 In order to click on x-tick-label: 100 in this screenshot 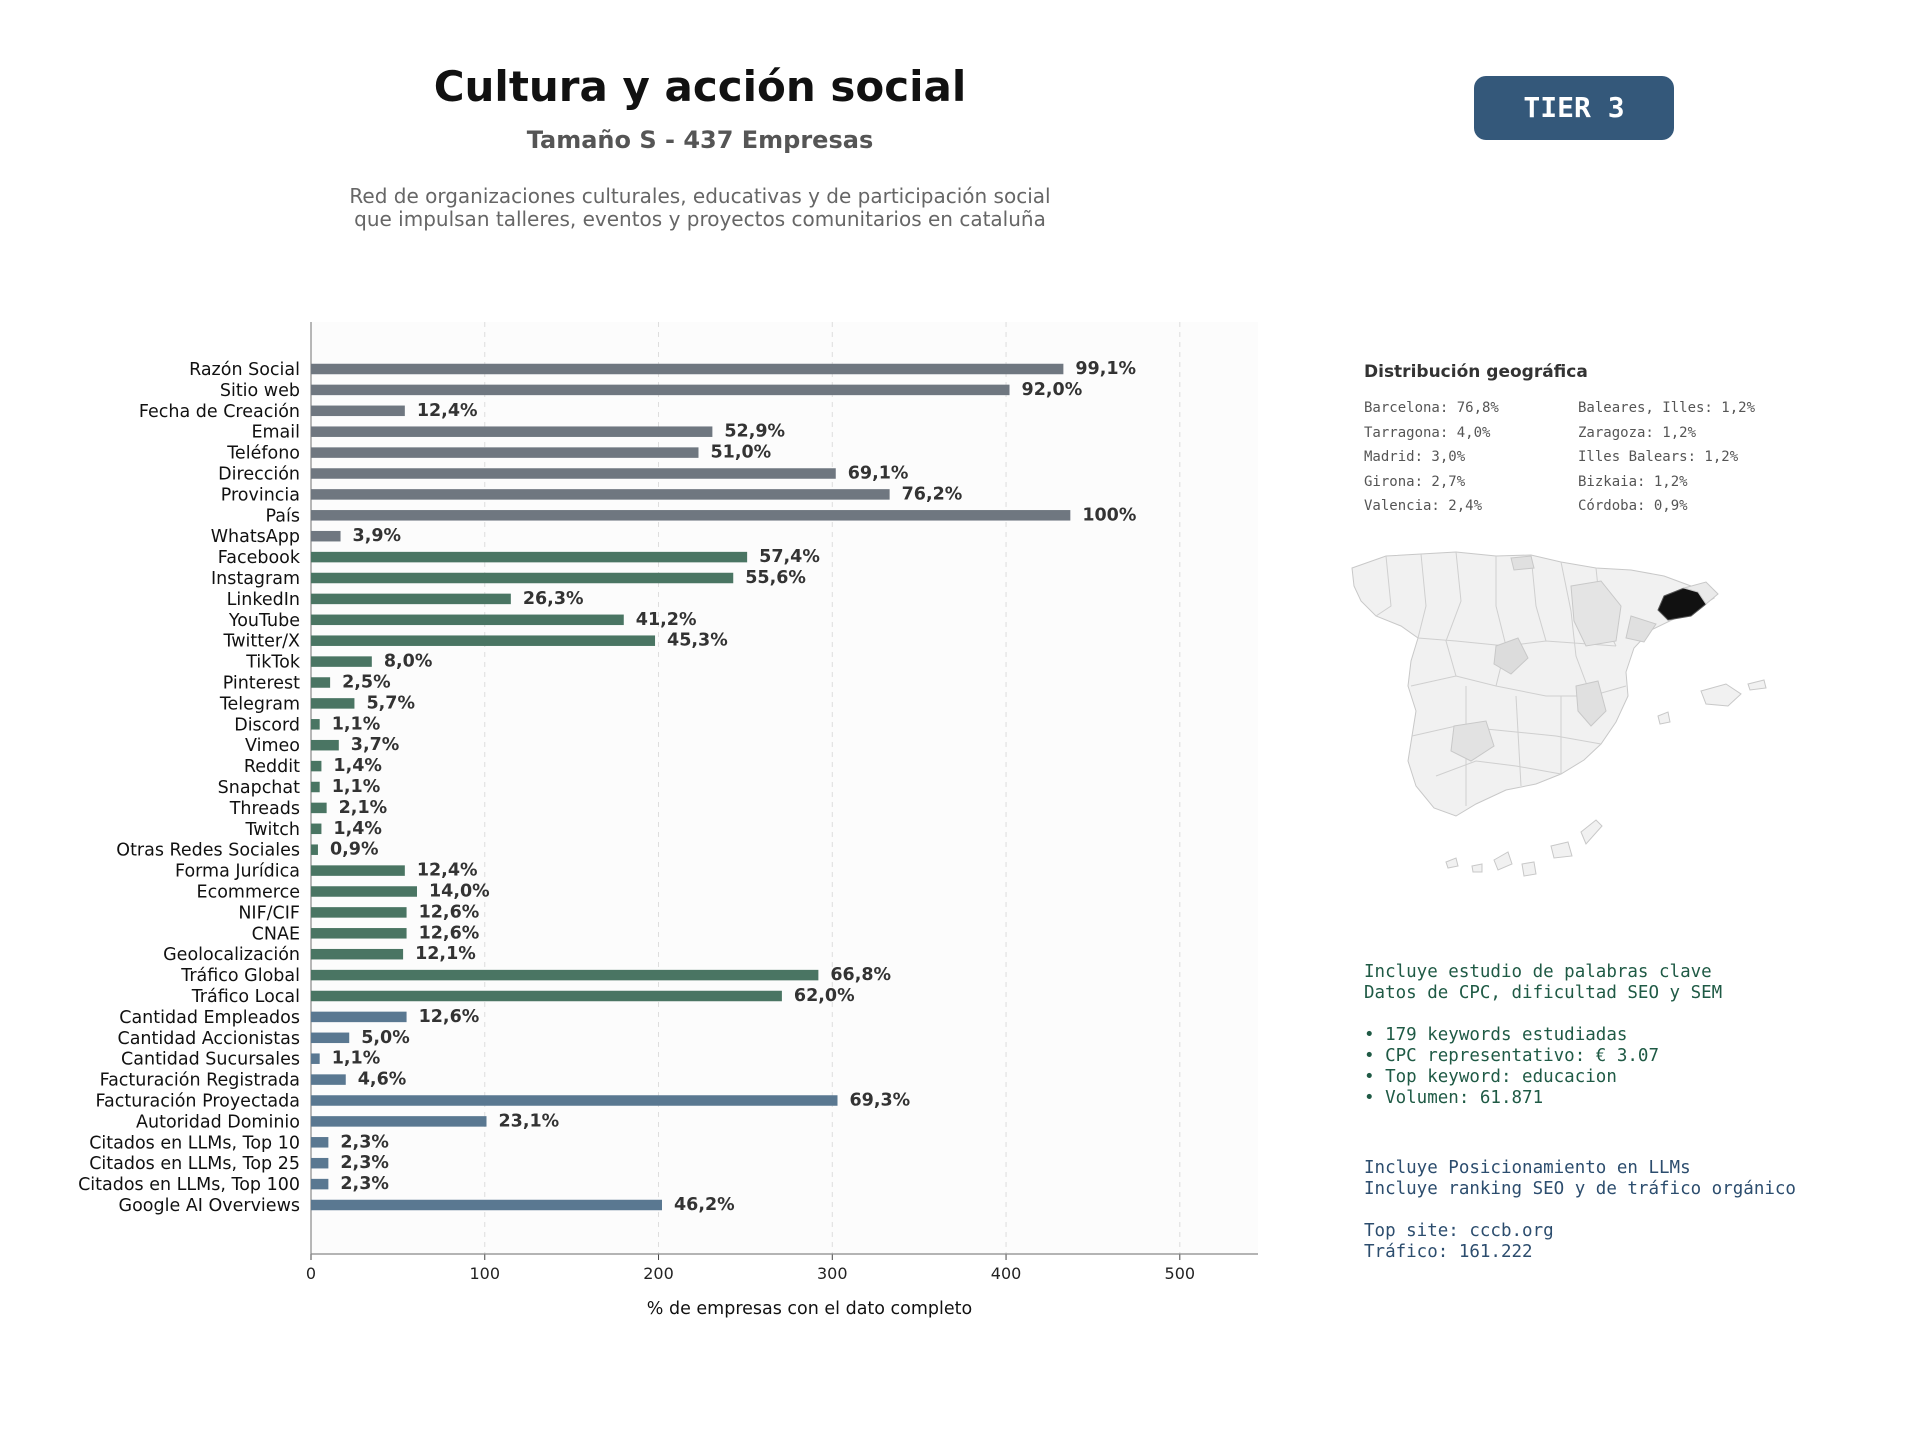, I will do `click(484, 1273)`.